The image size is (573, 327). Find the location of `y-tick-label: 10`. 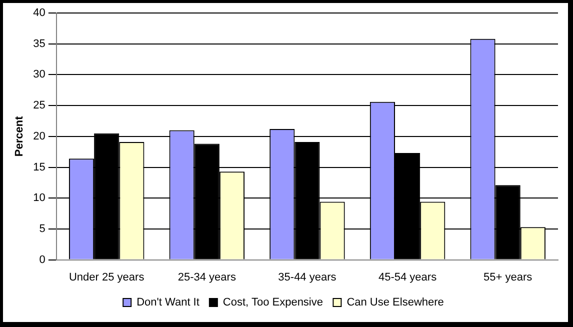

y-tick-label: 10 is located at coordinates (39, 198).